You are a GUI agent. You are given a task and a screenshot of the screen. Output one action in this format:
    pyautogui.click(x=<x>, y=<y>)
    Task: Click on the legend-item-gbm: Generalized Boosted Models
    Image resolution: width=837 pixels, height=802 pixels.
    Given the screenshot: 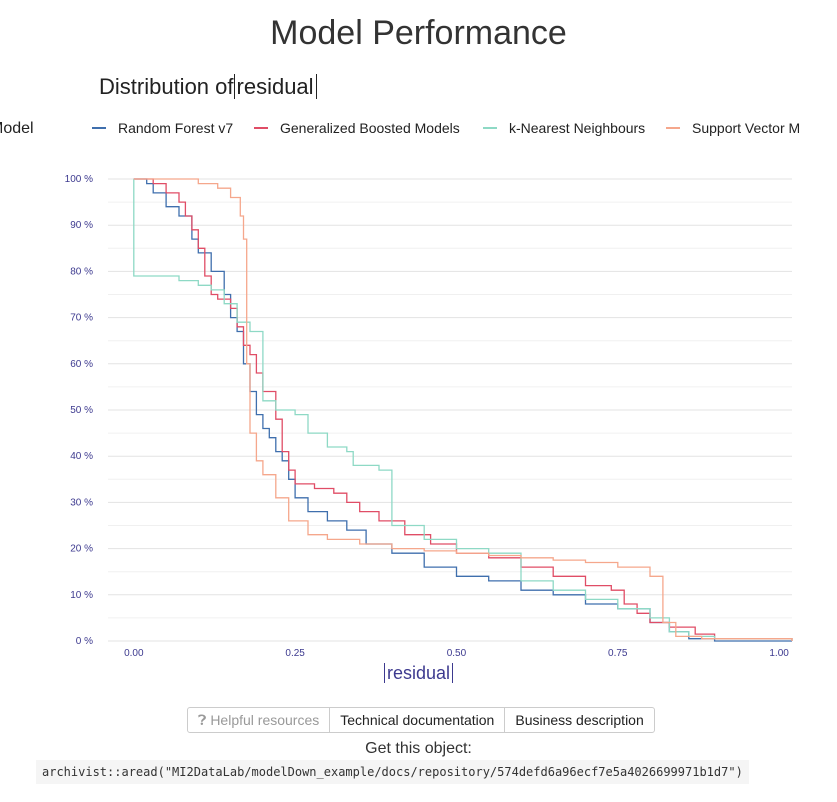 What is the action you would take?
    pyautogui.click(x=357, y=128)
    